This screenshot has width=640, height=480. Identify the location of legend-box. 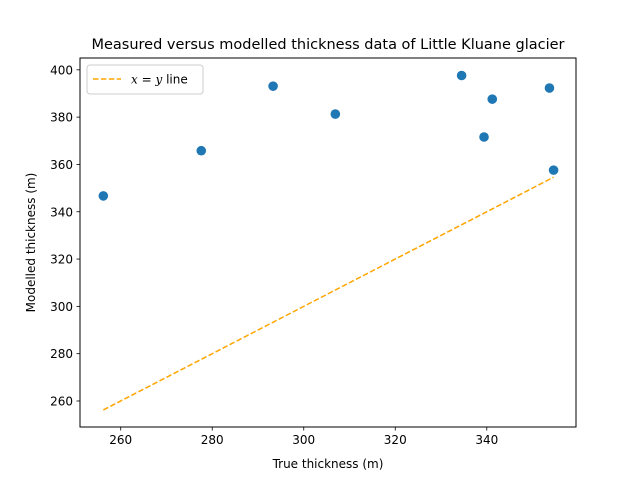
(145, 79).